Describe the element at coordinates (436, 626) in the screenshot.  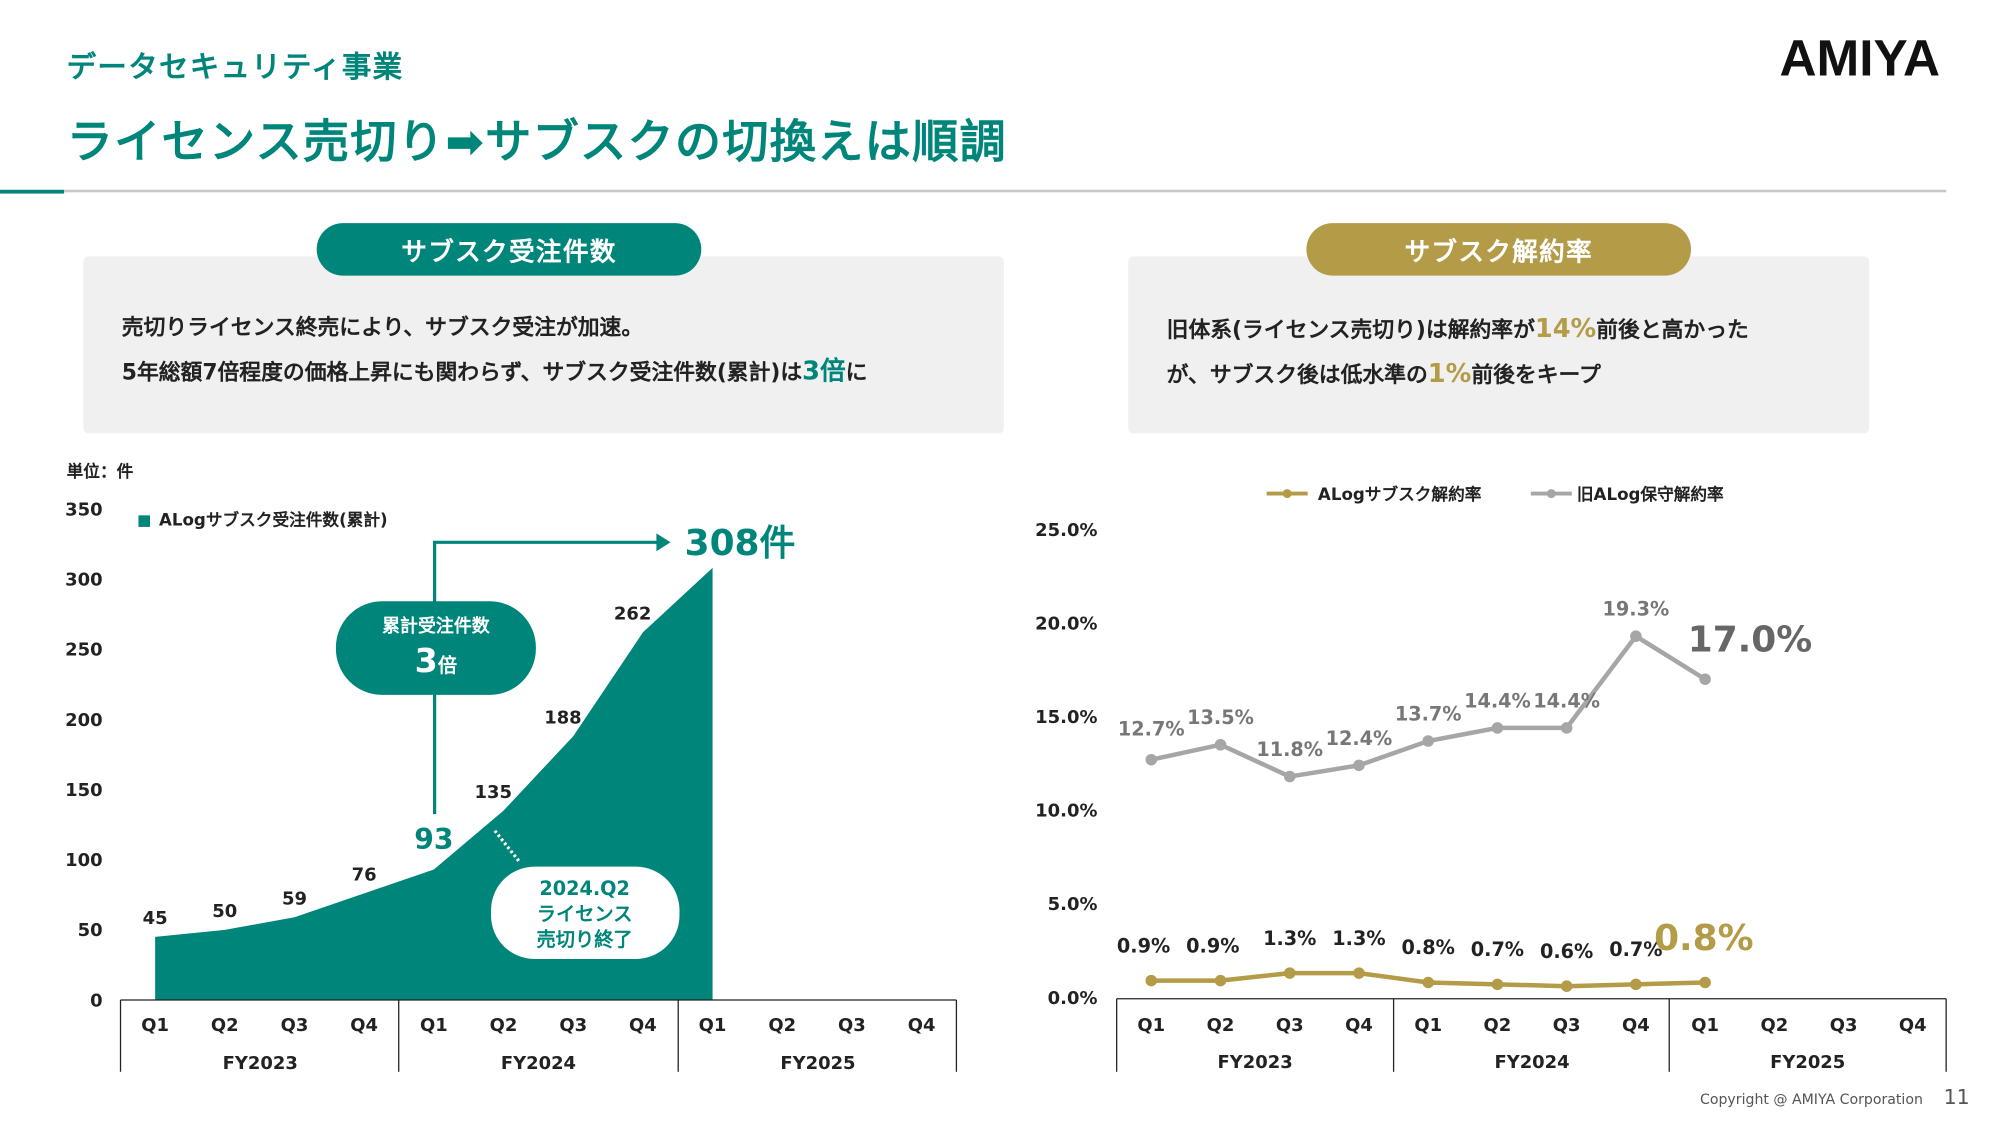
I see `callout-title: 累計受注件数` at that location.